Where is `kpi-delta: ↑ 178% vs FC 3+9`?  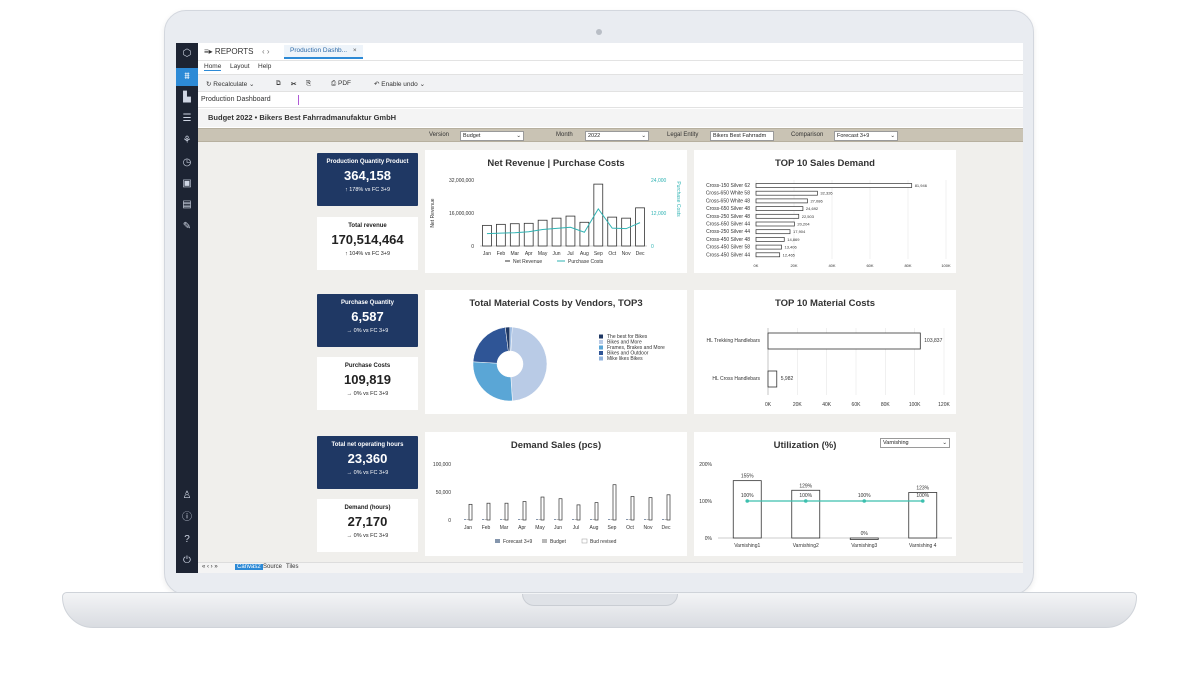 kpi-delta: ↑ 178% vs FC 3+9 is located at coordinates (367, 190).